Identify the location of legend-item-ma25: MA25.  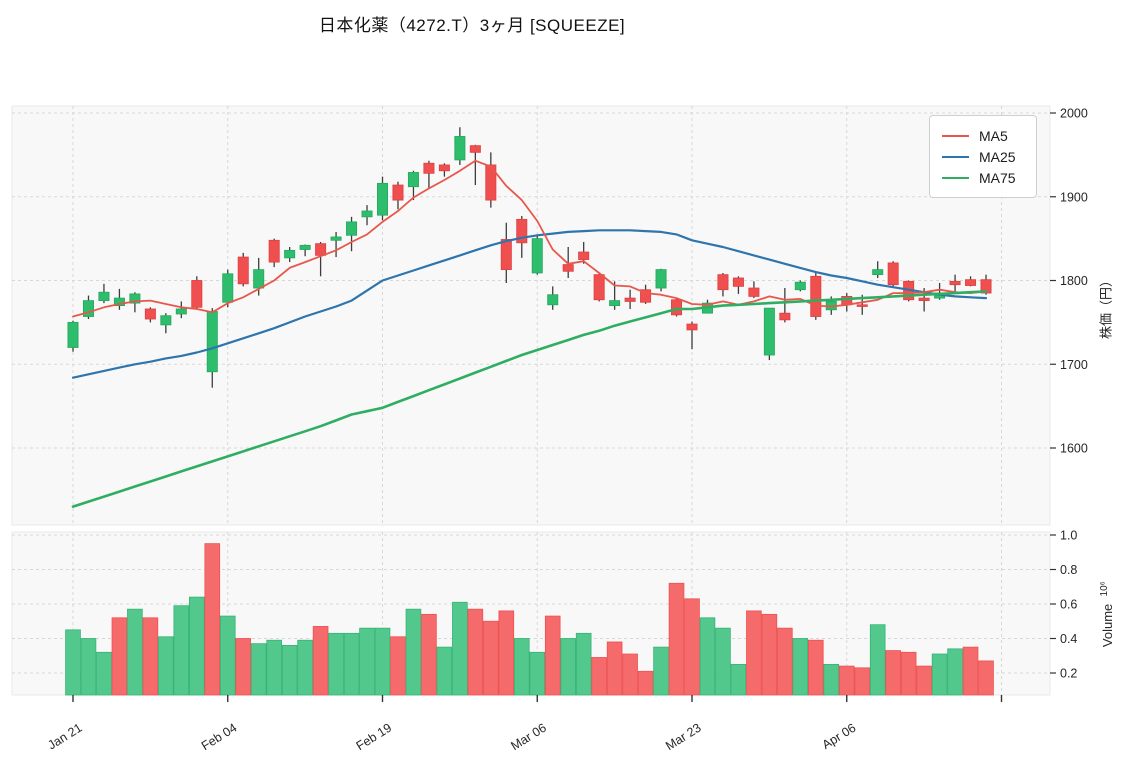
(983, 156).